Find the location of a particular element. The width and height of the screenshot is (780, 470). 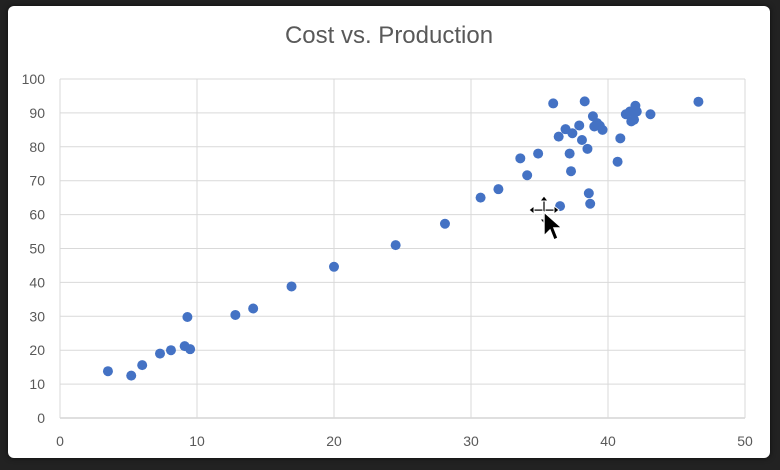

x-tick-label: 0 is located at coordinates (60, 441).